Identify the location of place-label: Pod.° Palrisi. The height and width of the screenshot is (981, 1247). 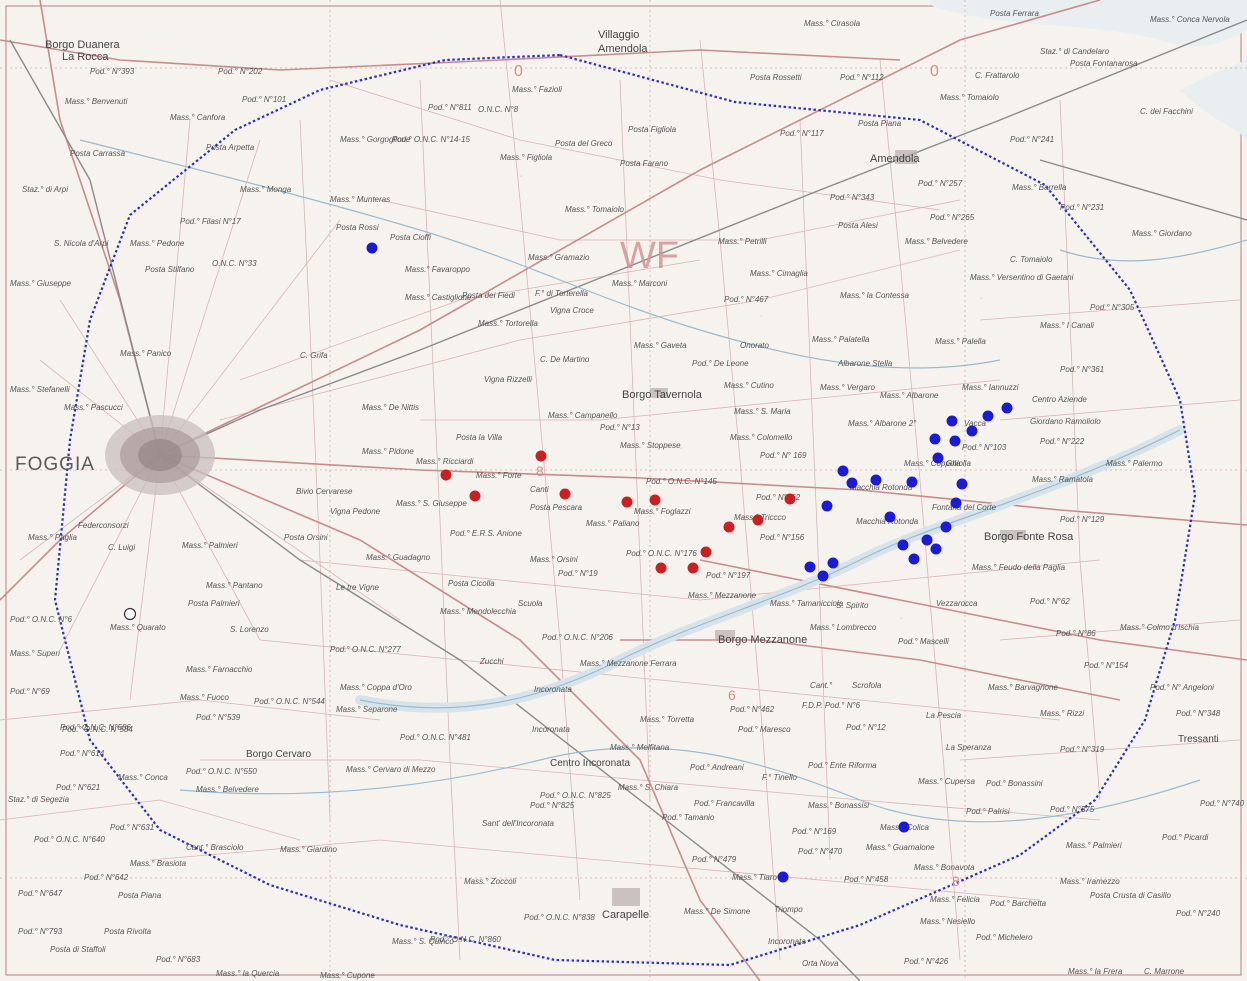
(988, 811).